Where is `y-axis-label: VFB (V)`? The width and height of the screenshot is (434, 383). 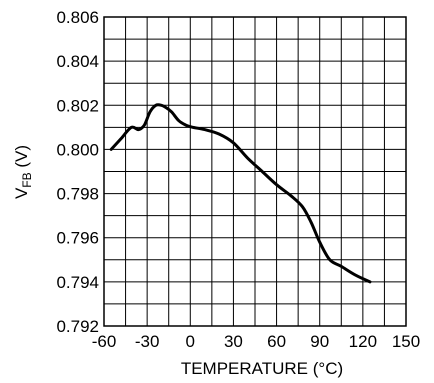 y-axis-label: VFB (V) is located at coordinates (23, 172).